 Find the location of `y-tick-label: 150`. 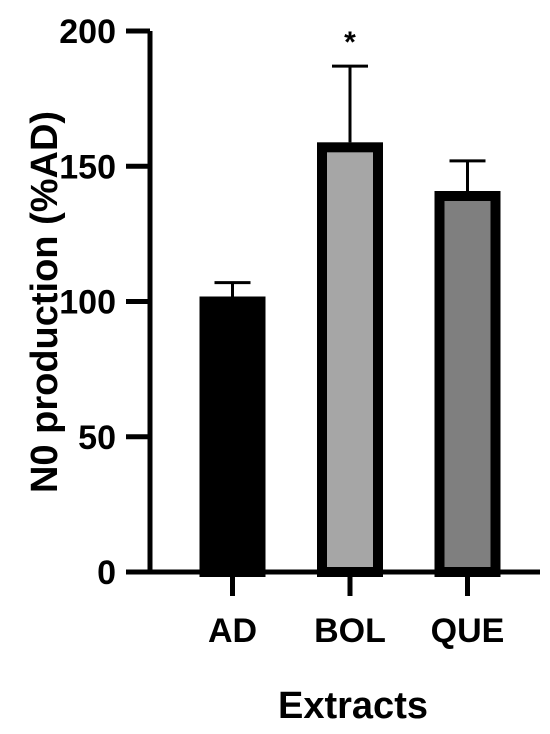

y-tick-label: 150 is located at coordinates (87, 167).